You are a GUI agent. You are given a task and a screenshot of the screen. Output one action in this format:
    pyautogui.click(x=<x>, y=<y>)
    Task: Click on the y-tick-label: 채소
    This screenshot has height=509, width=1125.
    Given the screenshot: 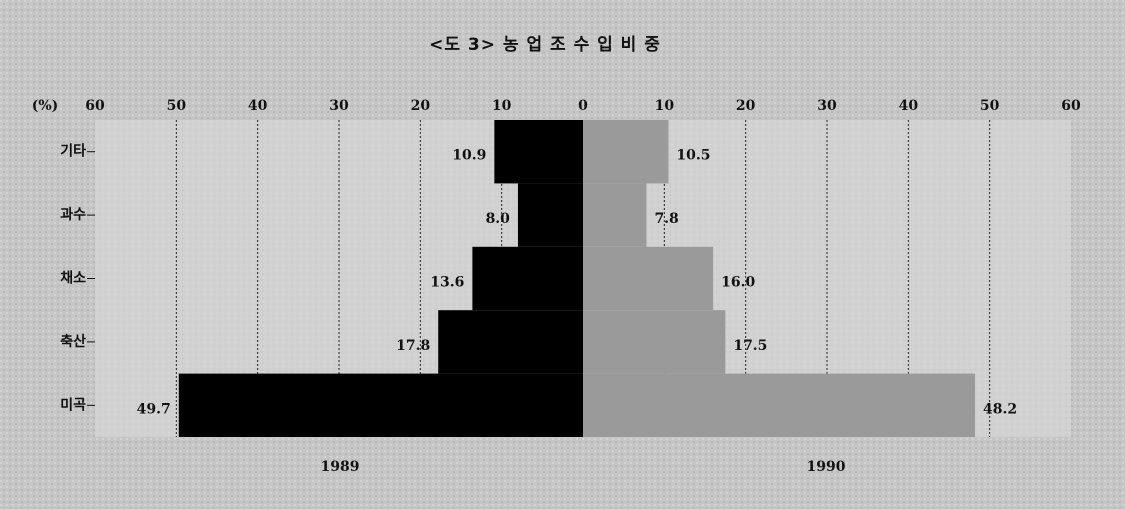 What is the action you would take?
    pyautogui.click(x=73, y=279)
    